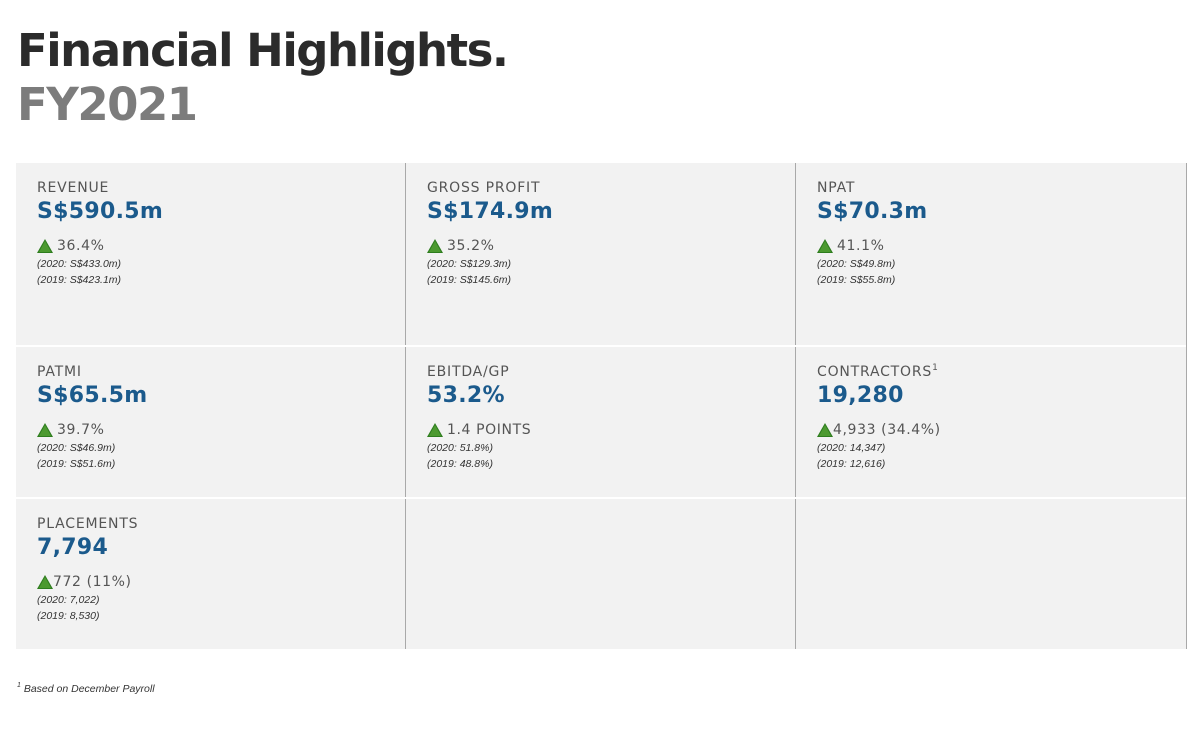 The image size is (1203, 731). I want to click on metric-value: S$70.3m, so click(872, 211).